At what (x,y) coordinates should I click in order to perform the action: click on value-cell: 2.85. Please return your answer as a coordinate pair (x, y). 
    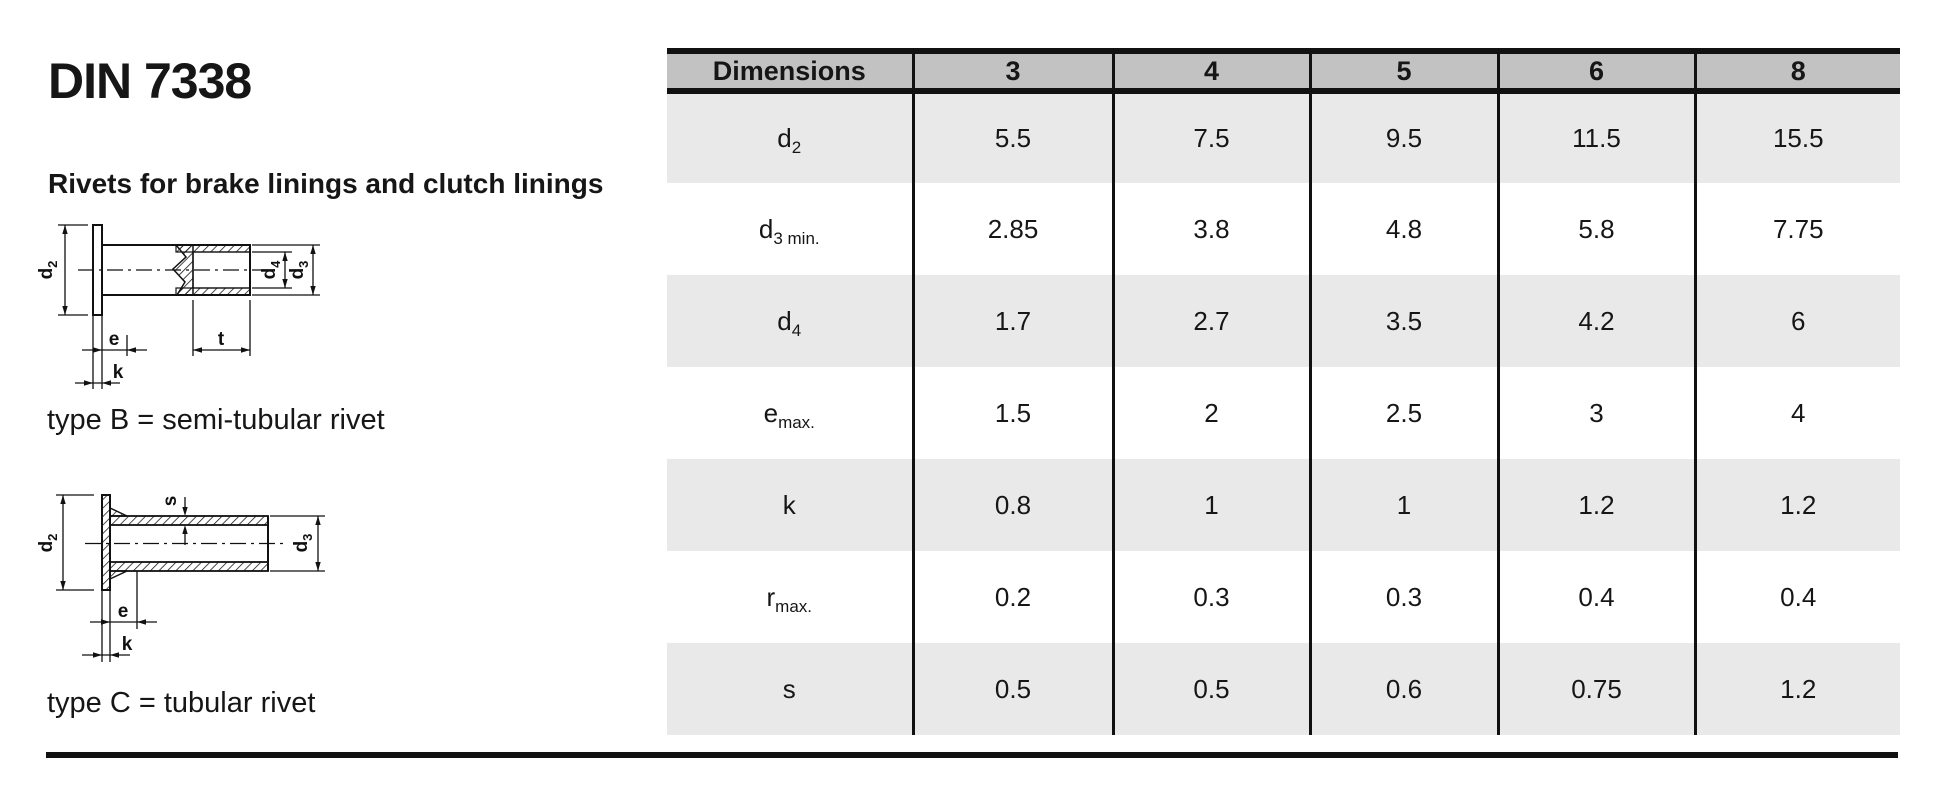
    Looking at the image, I should click on (1012, 229).